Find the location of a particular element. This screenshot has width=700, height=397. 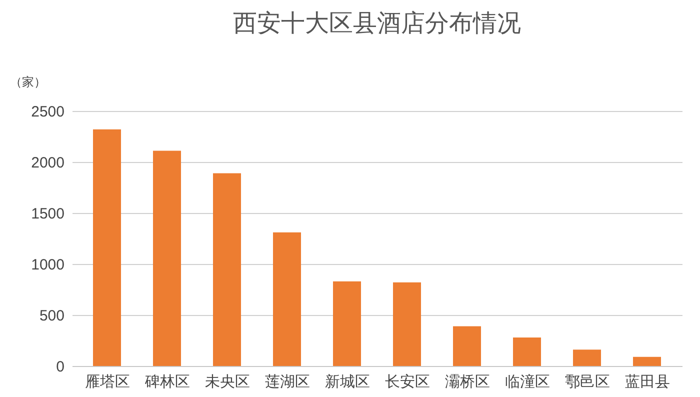

y-tick-label: 2500 is located at coordinates (47, 112).